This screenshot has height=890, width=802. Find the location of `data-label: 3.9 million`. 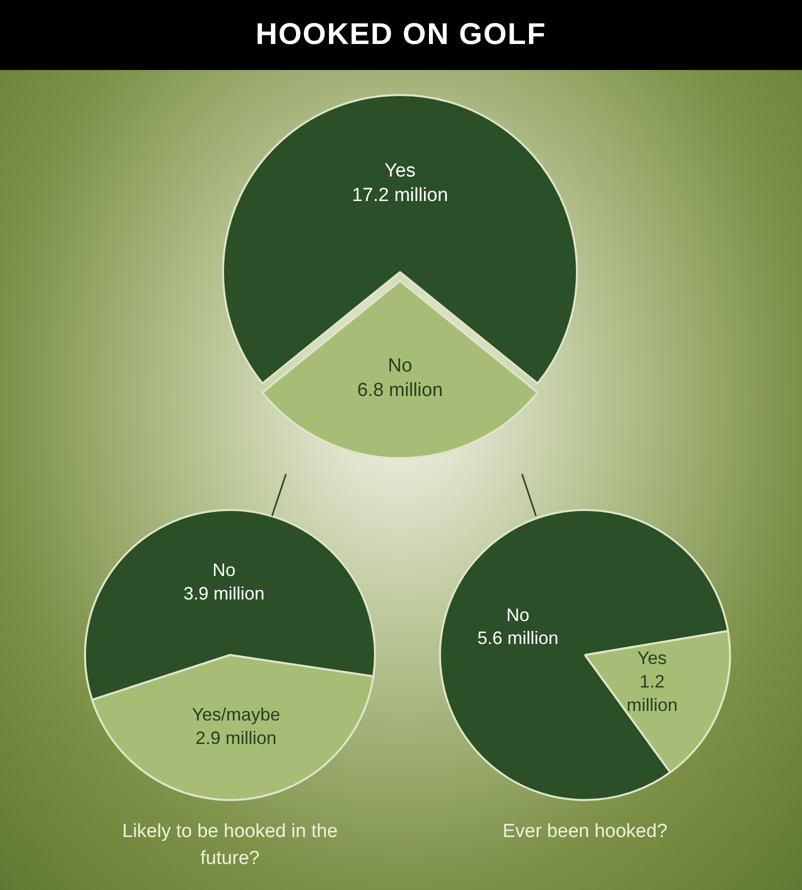

data-label: 3.9 million is located at coordinates (223, 593).